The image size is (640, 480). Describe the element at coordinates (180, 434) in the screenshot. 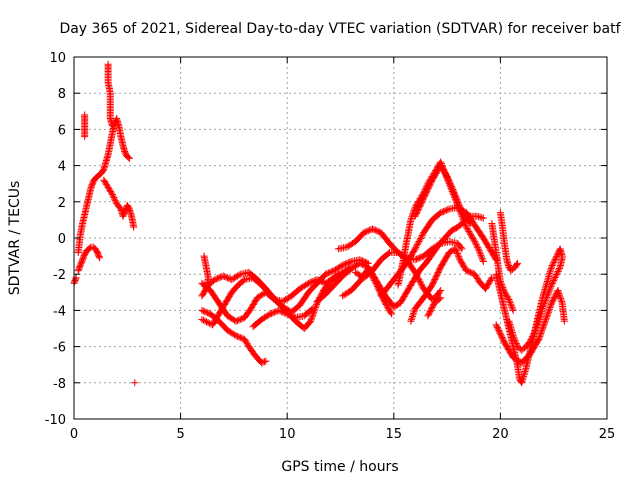

I see `x-tick-label: 5` at that location.